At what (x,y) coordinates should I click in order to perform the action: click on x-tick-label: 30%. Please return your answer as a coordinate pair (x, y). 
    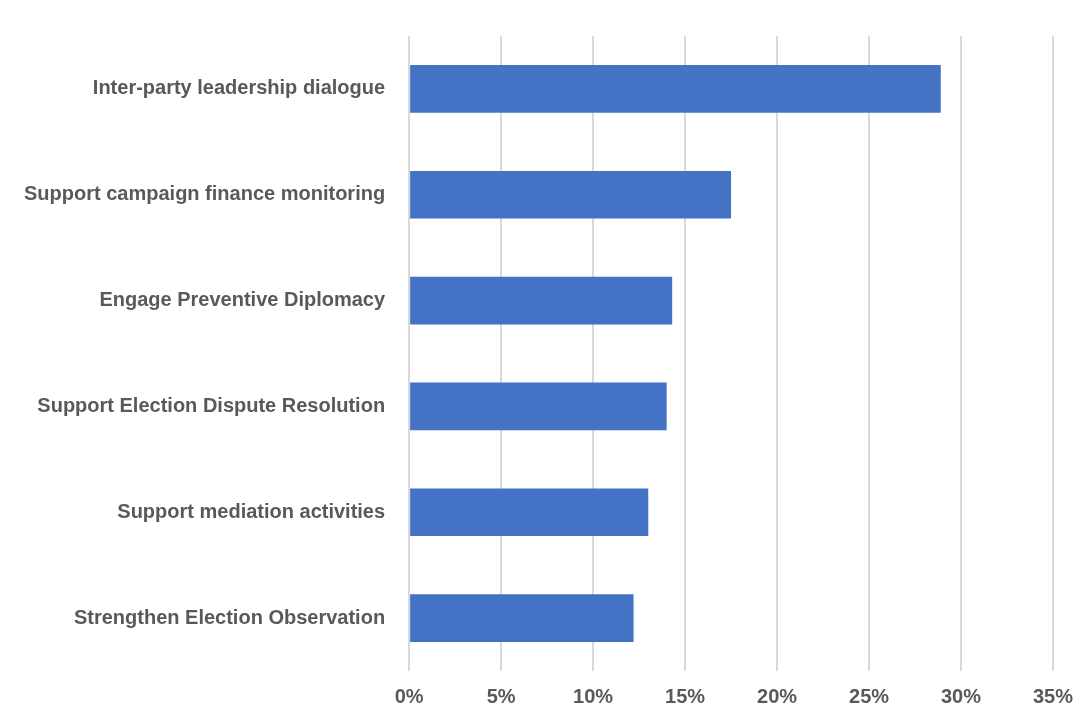
    Looking at the image, I should click on (961, 695).